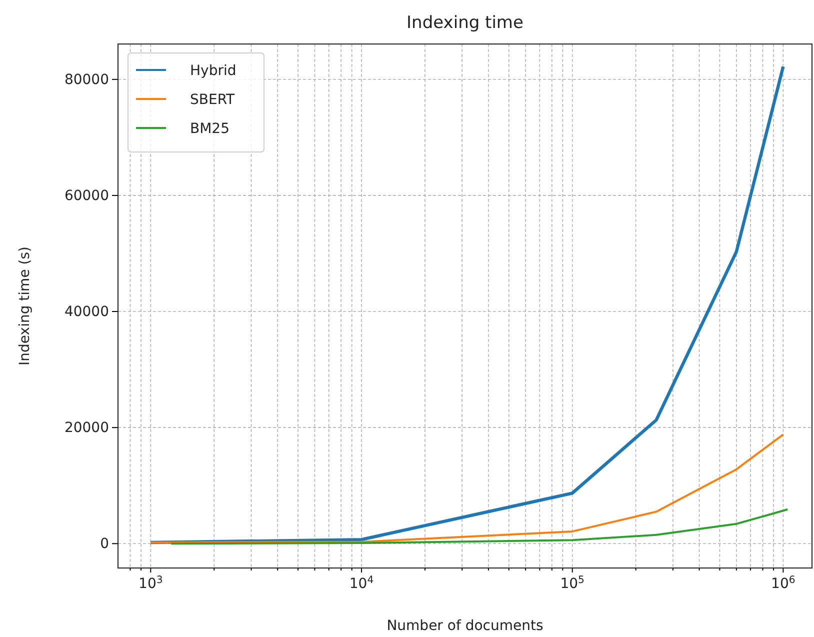  I want to click on y-tick-label: 80000, so click(86, 80).